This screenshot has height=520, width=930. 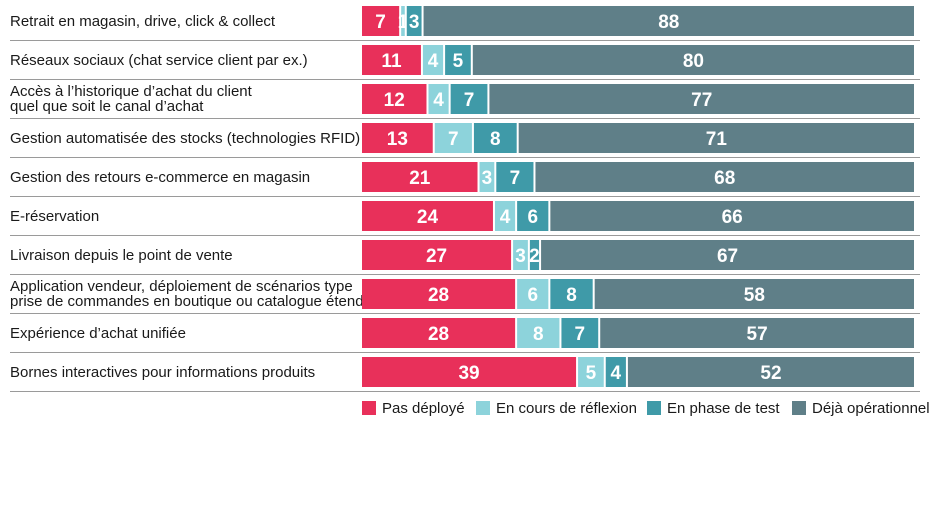 I want to click on category-label-line: Accès à l’historique d’achat du client, so click(x=131, y=91).